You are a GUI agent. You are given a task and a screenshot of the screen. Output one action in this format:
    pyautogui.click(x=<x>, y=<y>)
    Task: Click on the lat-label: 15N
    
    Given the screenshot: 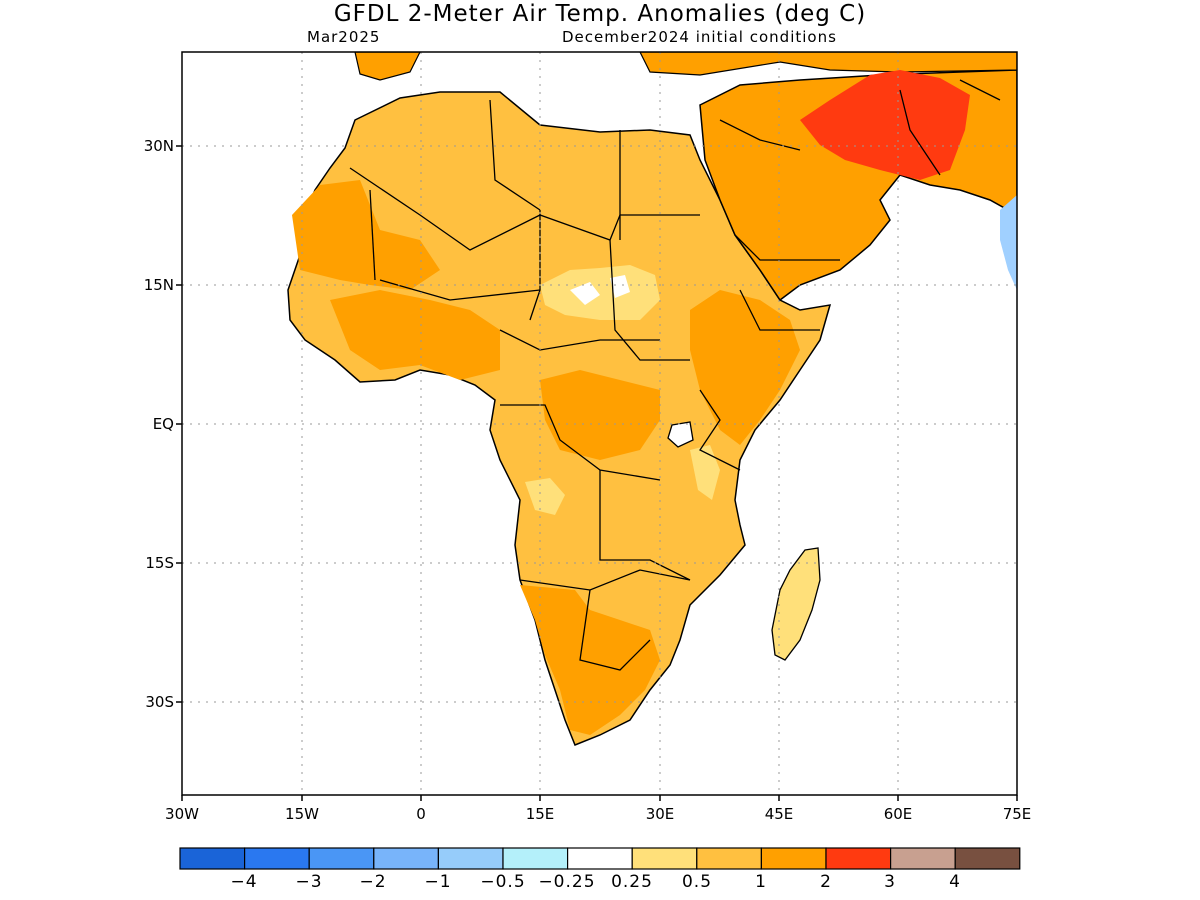 What is the action you would take?
    pyautogui.click(x=158, y=285)
    